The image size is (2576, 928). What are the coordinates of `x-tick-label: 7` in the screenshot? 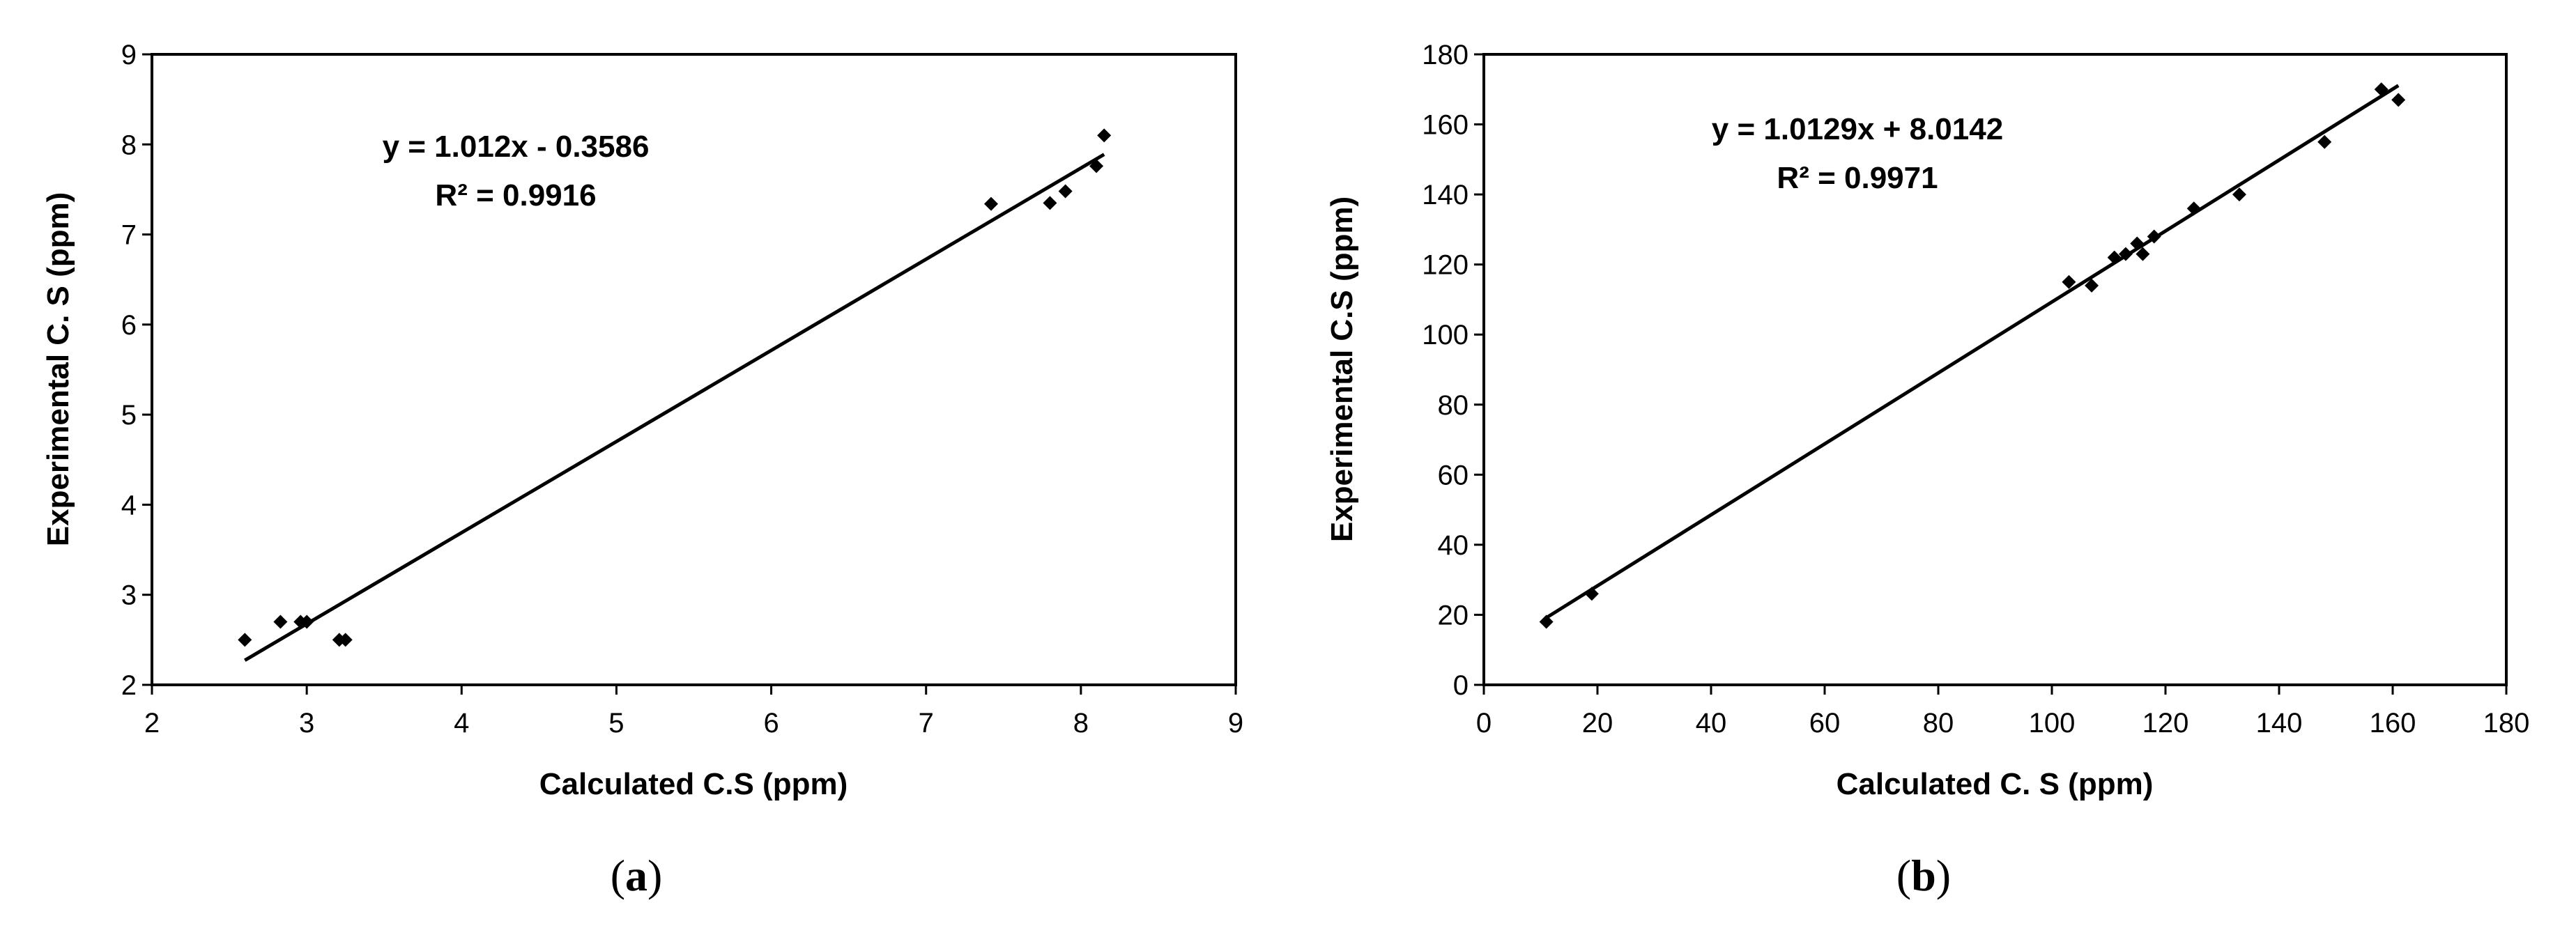 It's located at (927, 723).